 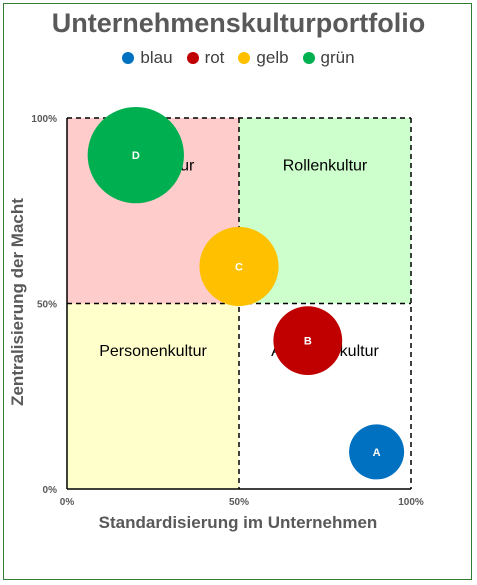 What do you see at coordinates (47, 305) in the screenshot?
I see `y-tick-label: 50%` at bounding box center [47, 305].